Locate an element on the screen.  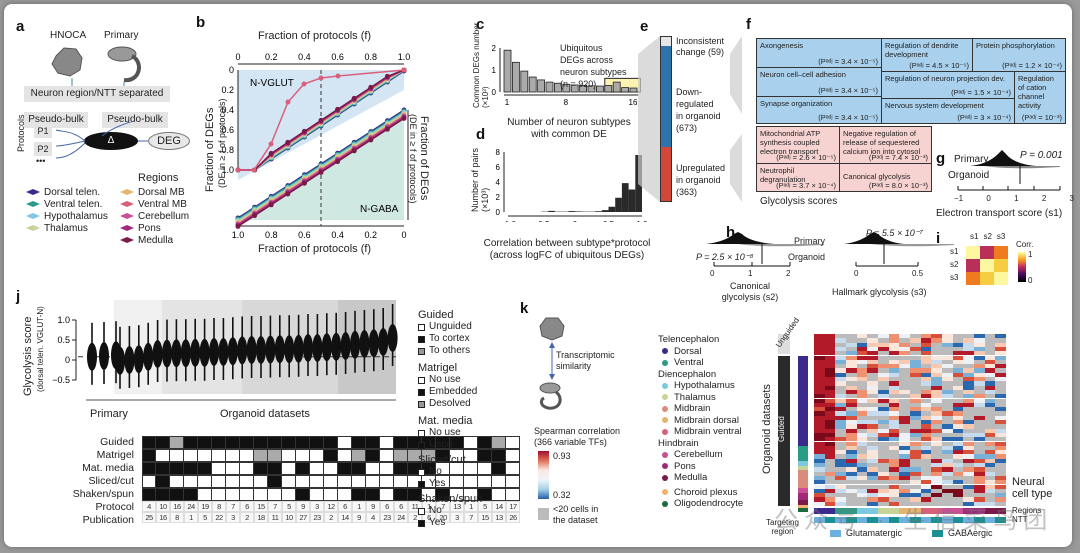
legend-item: No use is located at coordinates (450, 380).